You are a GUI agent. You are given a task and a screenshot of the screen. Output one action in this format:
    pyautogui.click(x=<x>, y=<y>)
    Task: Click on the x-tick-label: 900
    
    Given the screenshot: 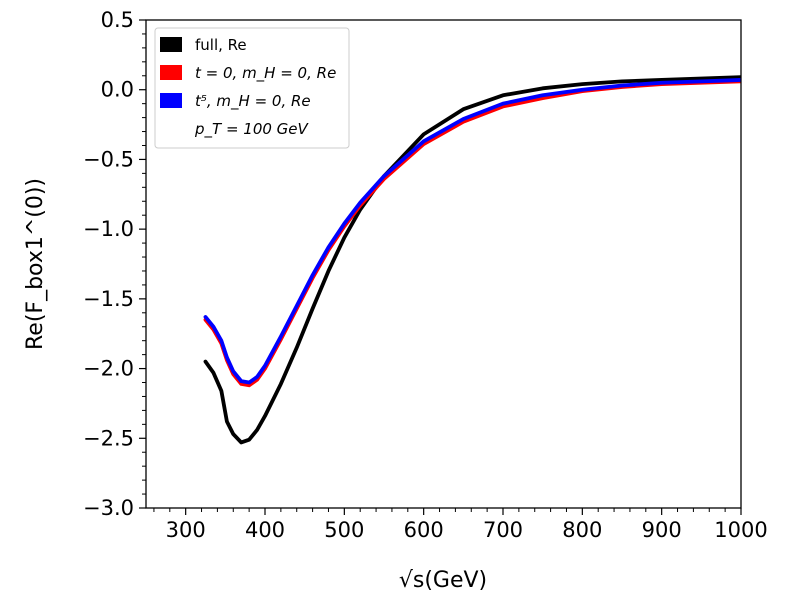 What is the action you would take?
    pyautogui.click(x=662, y=530)
    